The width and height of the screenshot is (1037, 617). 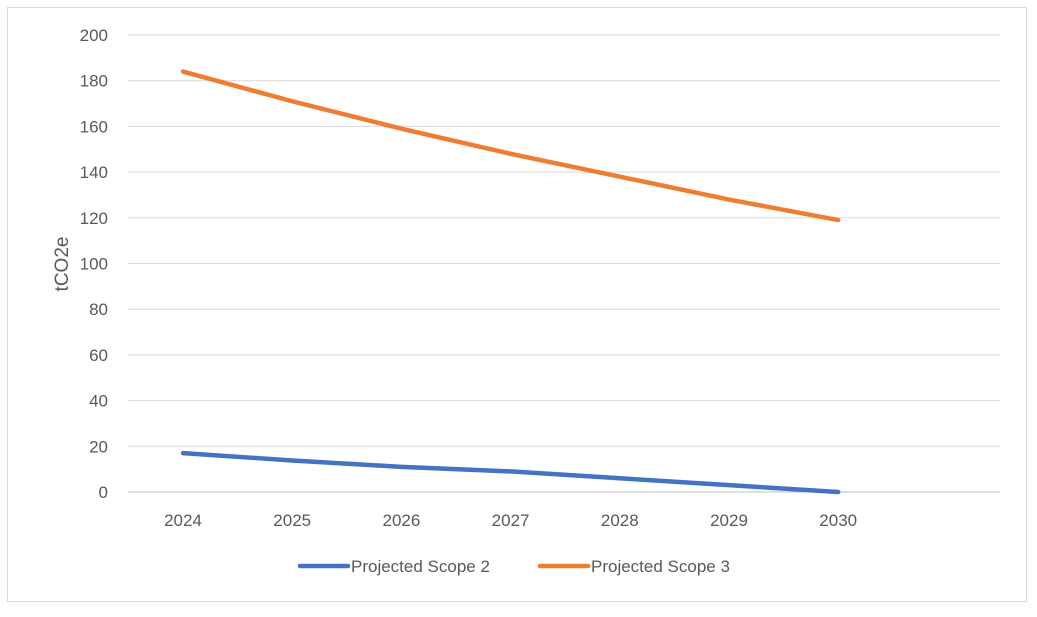 I want to click on legend-label-2: Projected Scope 3, so click(x=660, y=566).